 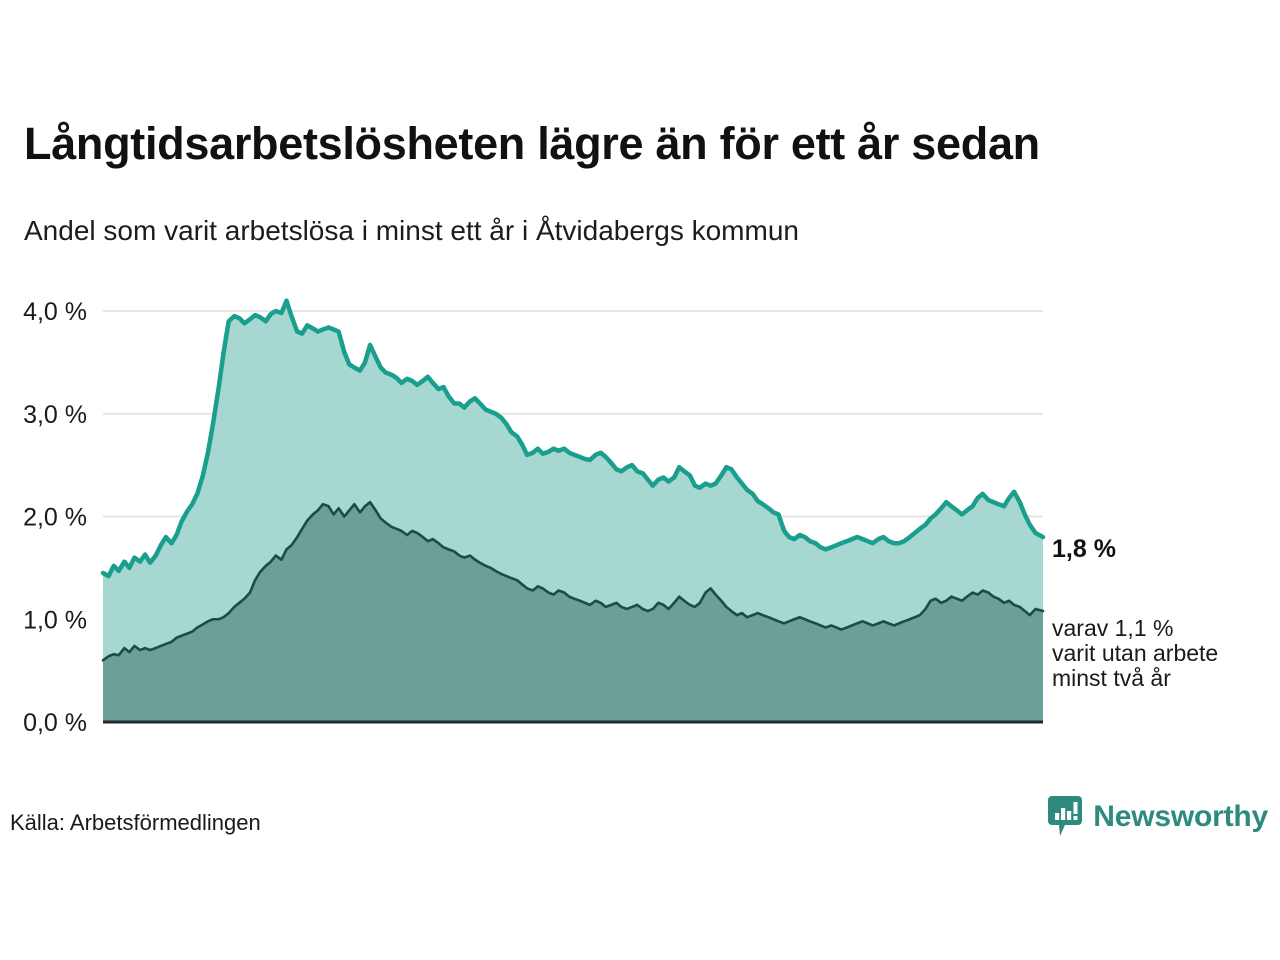 I want to click on x-tick-label: apr 2023, so click(x=1043, y=745).